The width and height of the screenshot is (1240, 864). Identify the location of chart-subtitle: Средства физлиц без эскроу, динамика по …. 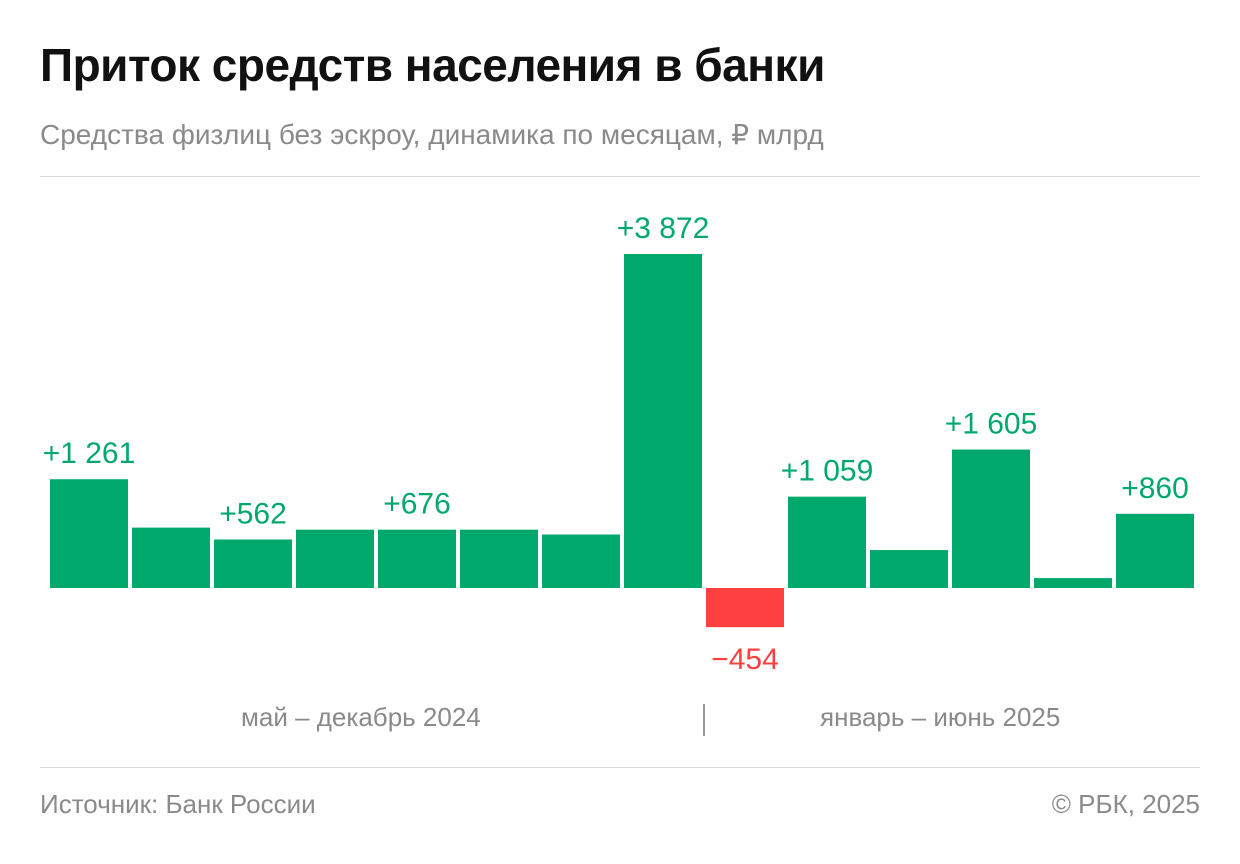
(432, 134).